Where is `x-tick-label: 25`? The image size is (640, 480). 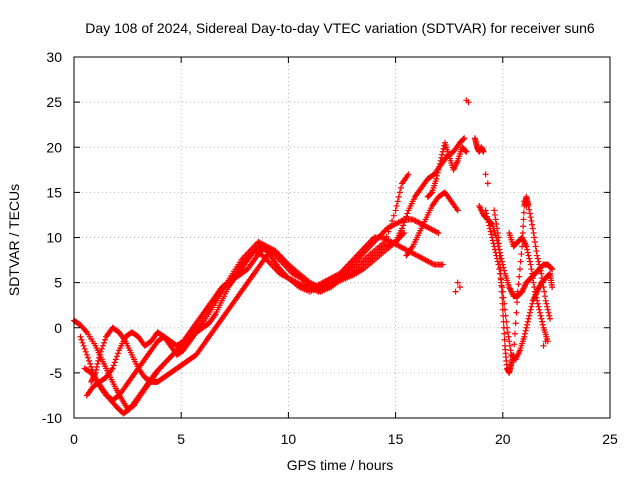
x-tick-label: 25 is located at coordinates (610, 439).